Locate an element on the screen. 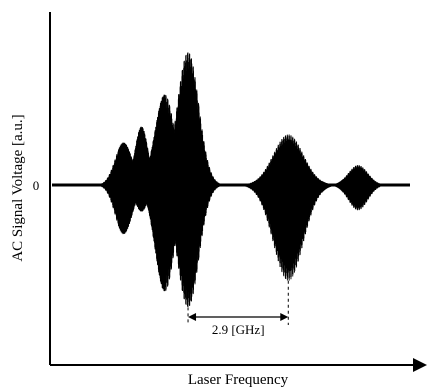 The image size is (427, 390). y-axis-label: AC Signal Voltage [a.u.] is located at coordinates (18, 187).